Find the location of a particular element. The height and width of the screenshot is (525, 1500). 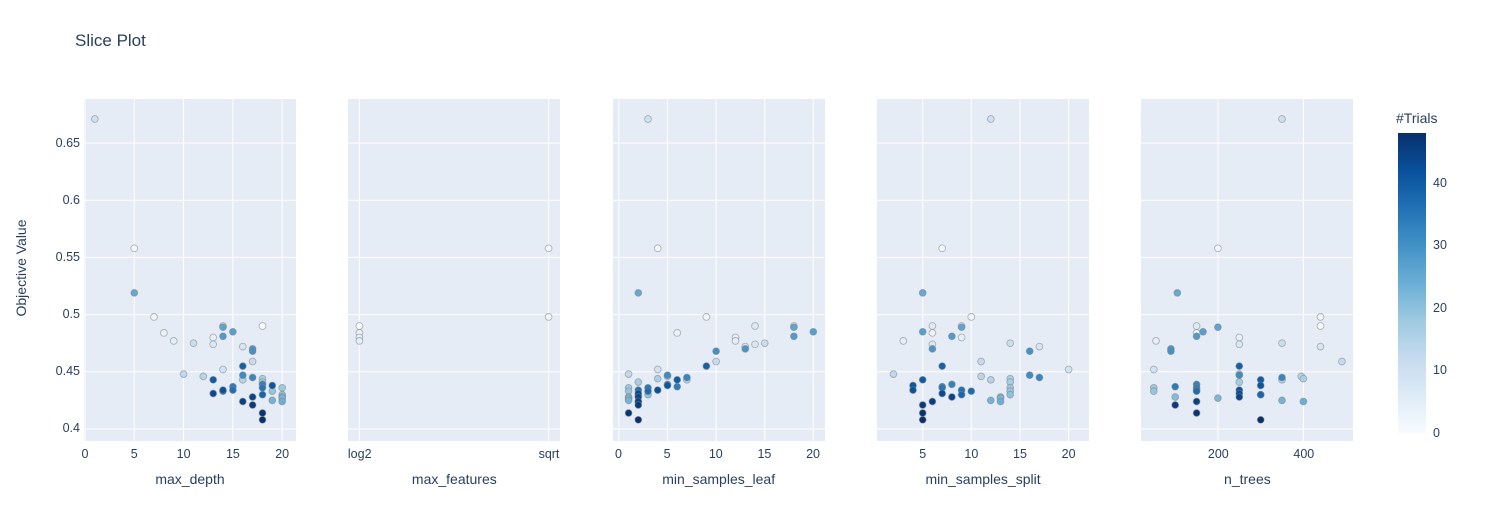

subplot-max_depth is located at coordinates (190, 270).